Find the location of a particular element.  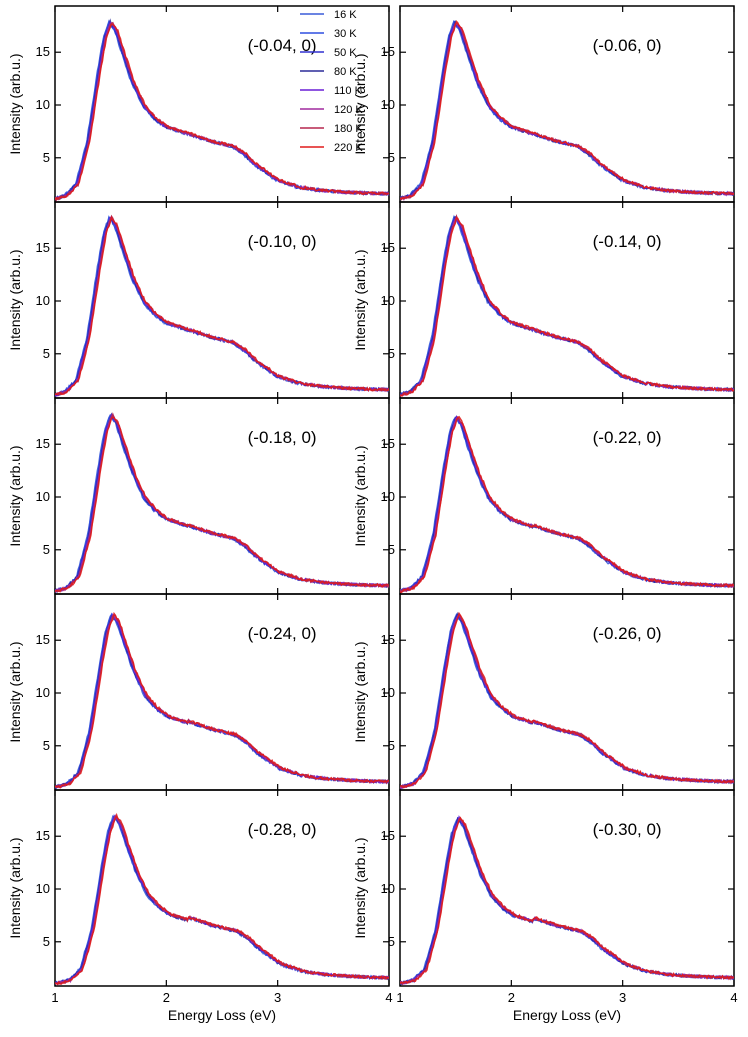

legend-entry: 110 K is located at coordinates (348, 91).